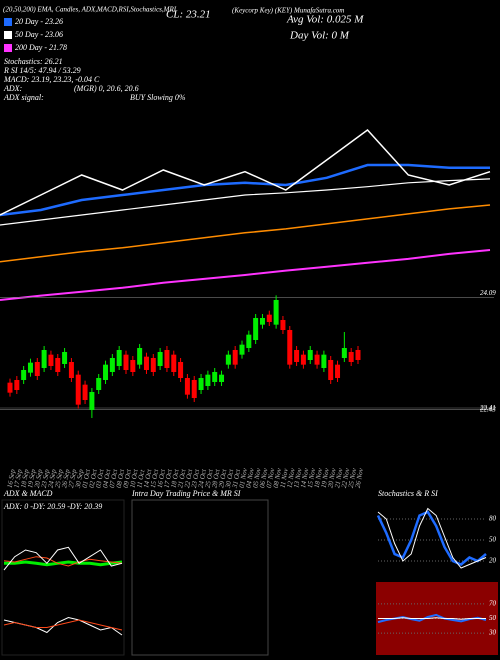  Describe the element at coordinates (492, 633) in the screenshot. I see `y-tick-label: 30` at that location.